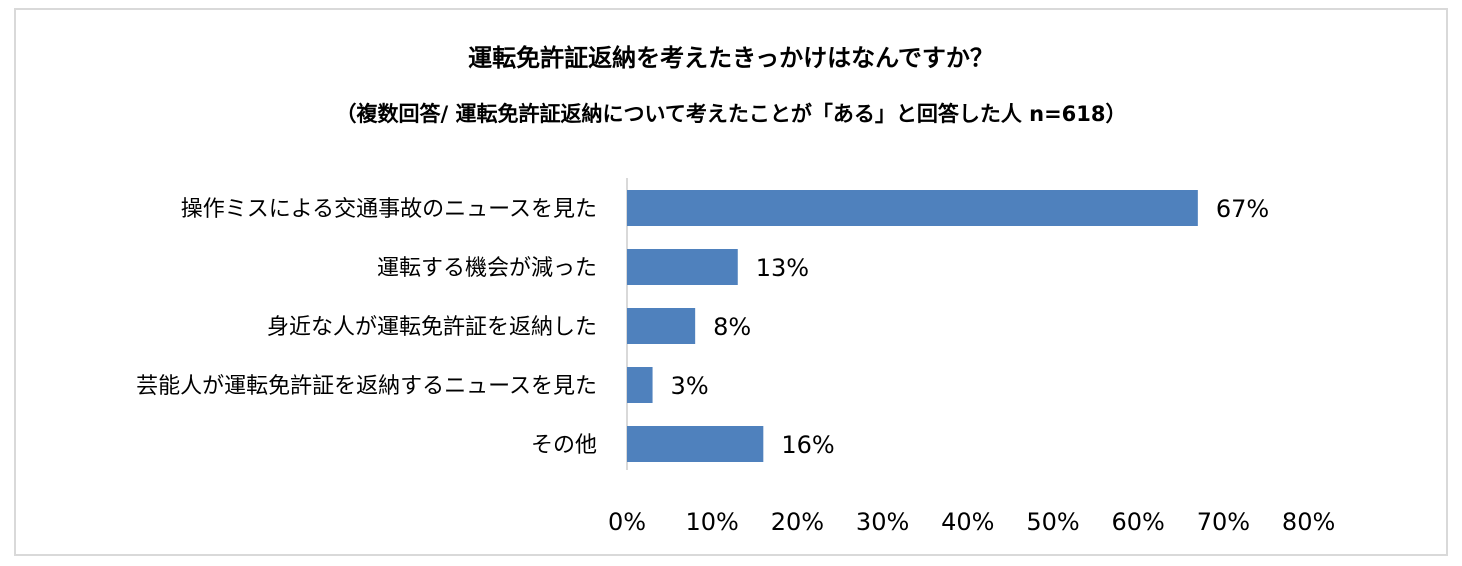 Image resolution: width=1462 pixels, height=566 pixels. What do you see at coordinates (1242, 209) in the screenshot?
I see `value-label-1: 67%` at bounding box center [1242, 209].